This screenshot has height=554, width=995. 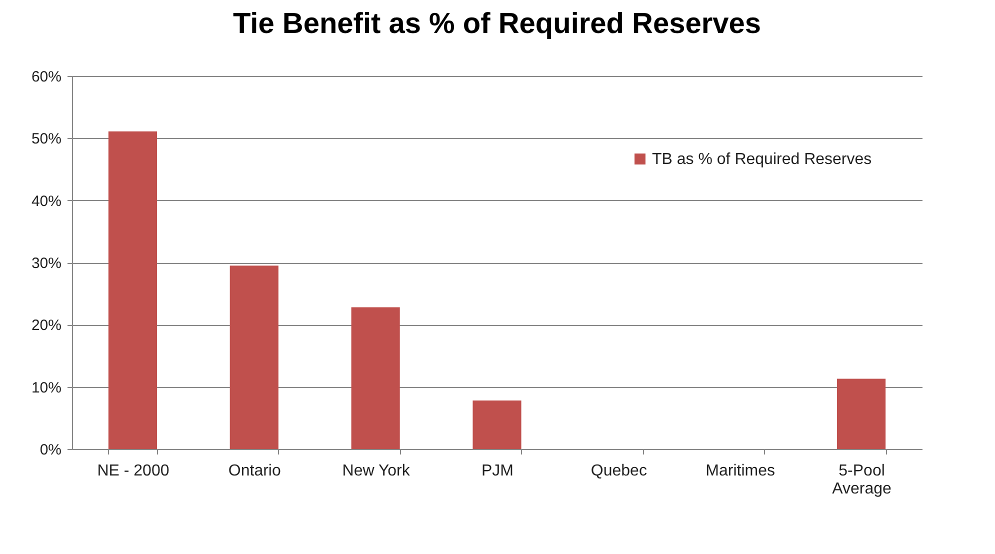 I want to click on y-tick-label: 20%, so click(x=46, y=325).